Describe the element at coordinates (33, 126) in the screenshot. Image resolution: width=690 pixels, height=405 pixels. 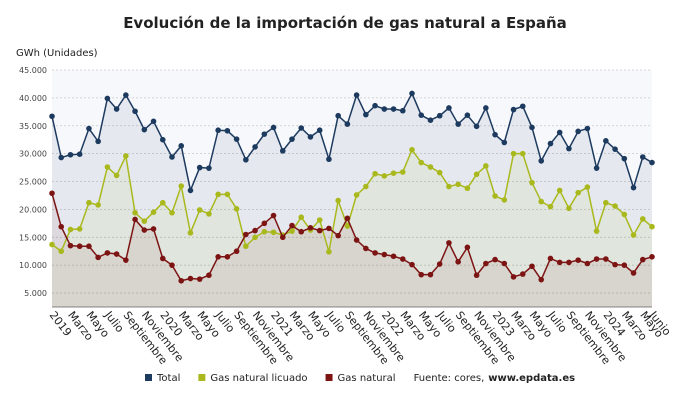
I see `y-tick-label: 35.000` at that location.